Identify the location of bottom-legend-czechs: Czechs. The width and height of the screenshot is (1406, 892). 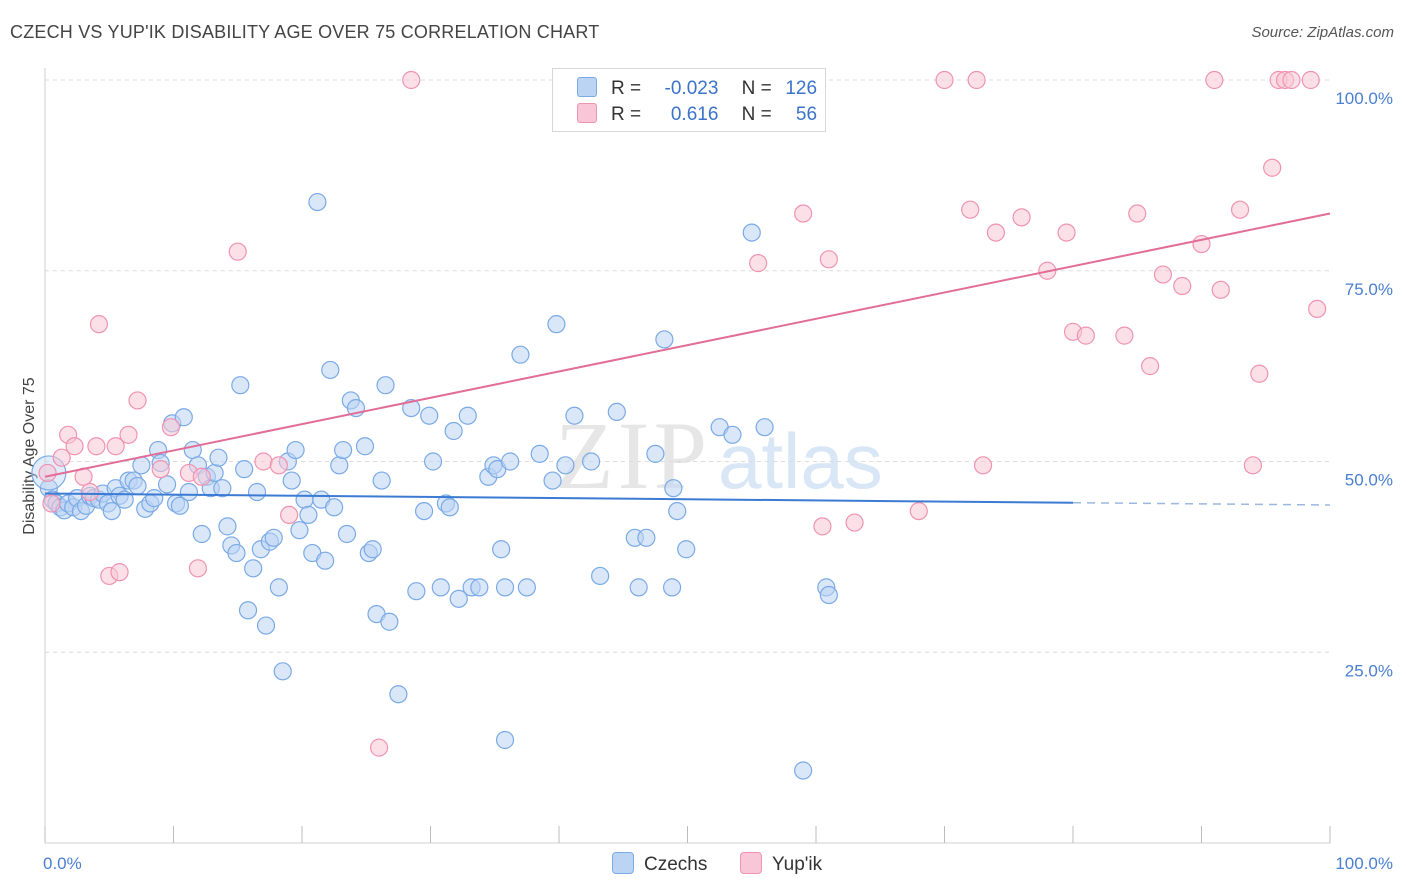
(659, 864).